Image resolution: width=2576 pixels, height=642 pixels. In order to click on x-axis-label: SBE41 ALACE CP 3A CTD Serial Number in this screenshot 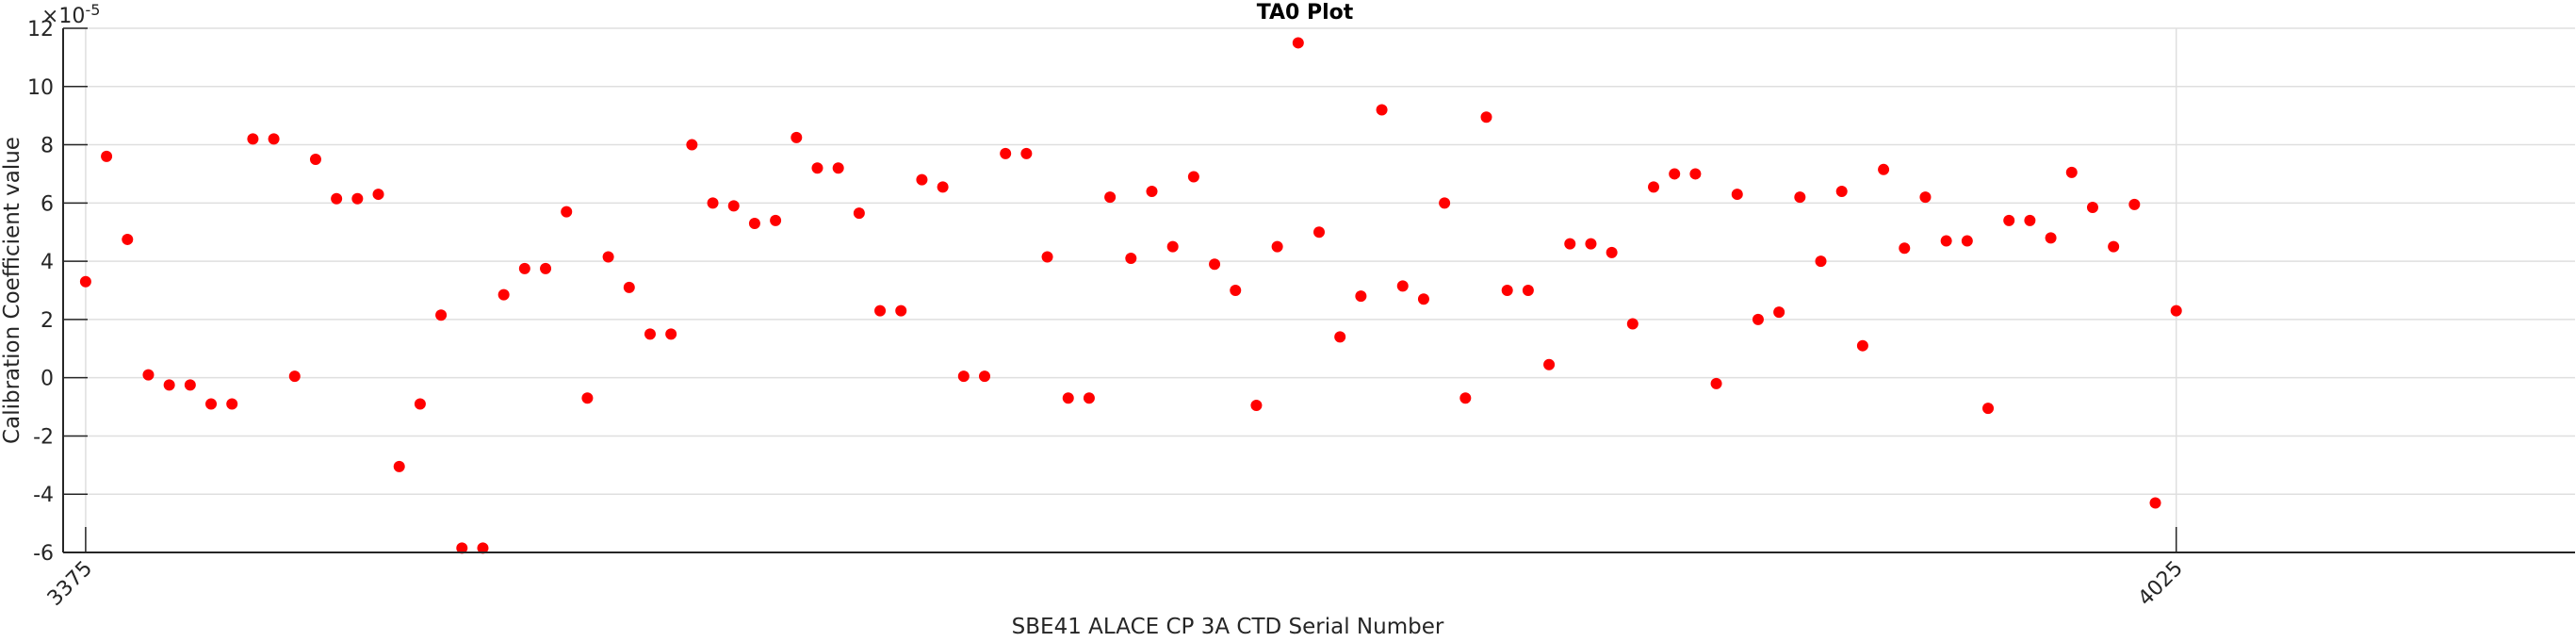, I will do `click(1228, 627)`.